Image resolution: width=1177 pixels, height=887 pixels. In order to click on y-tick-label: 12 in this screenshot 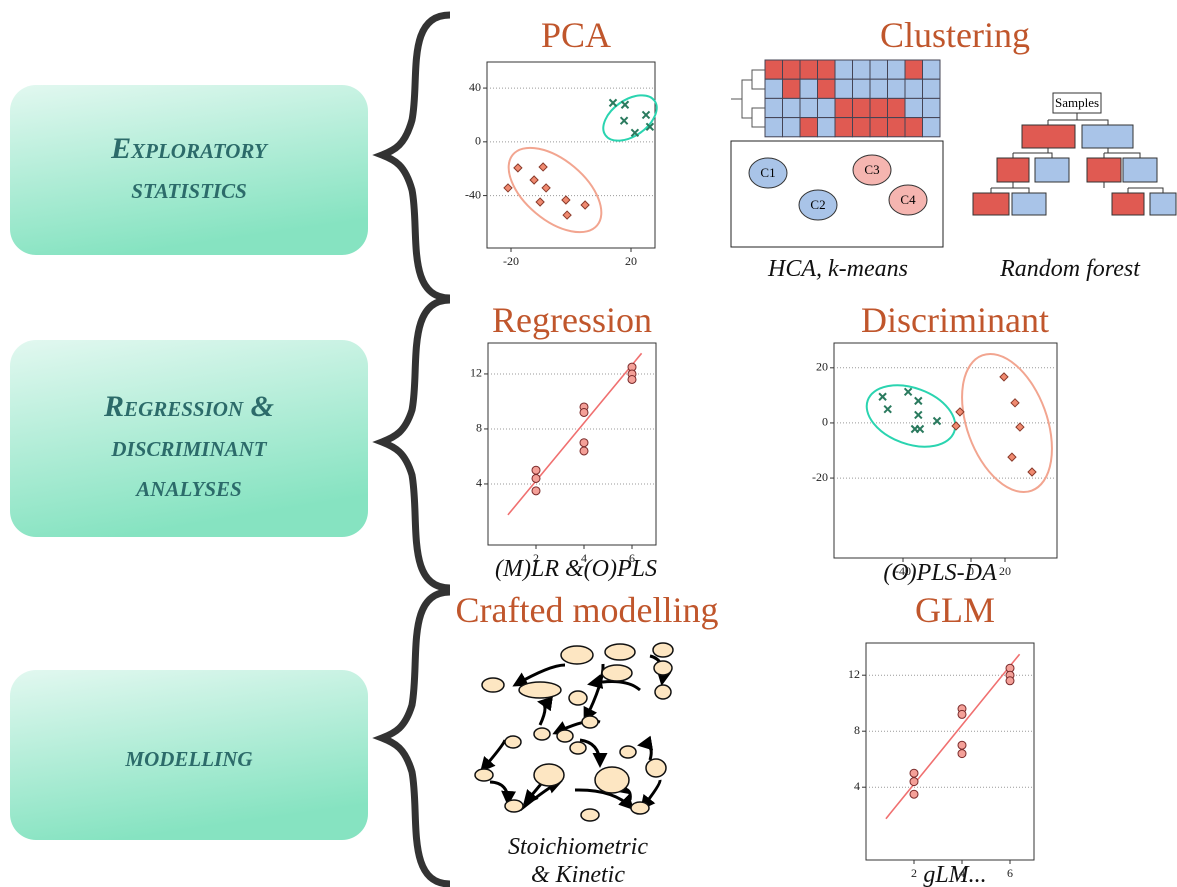, I will do `click(854, 674)`.